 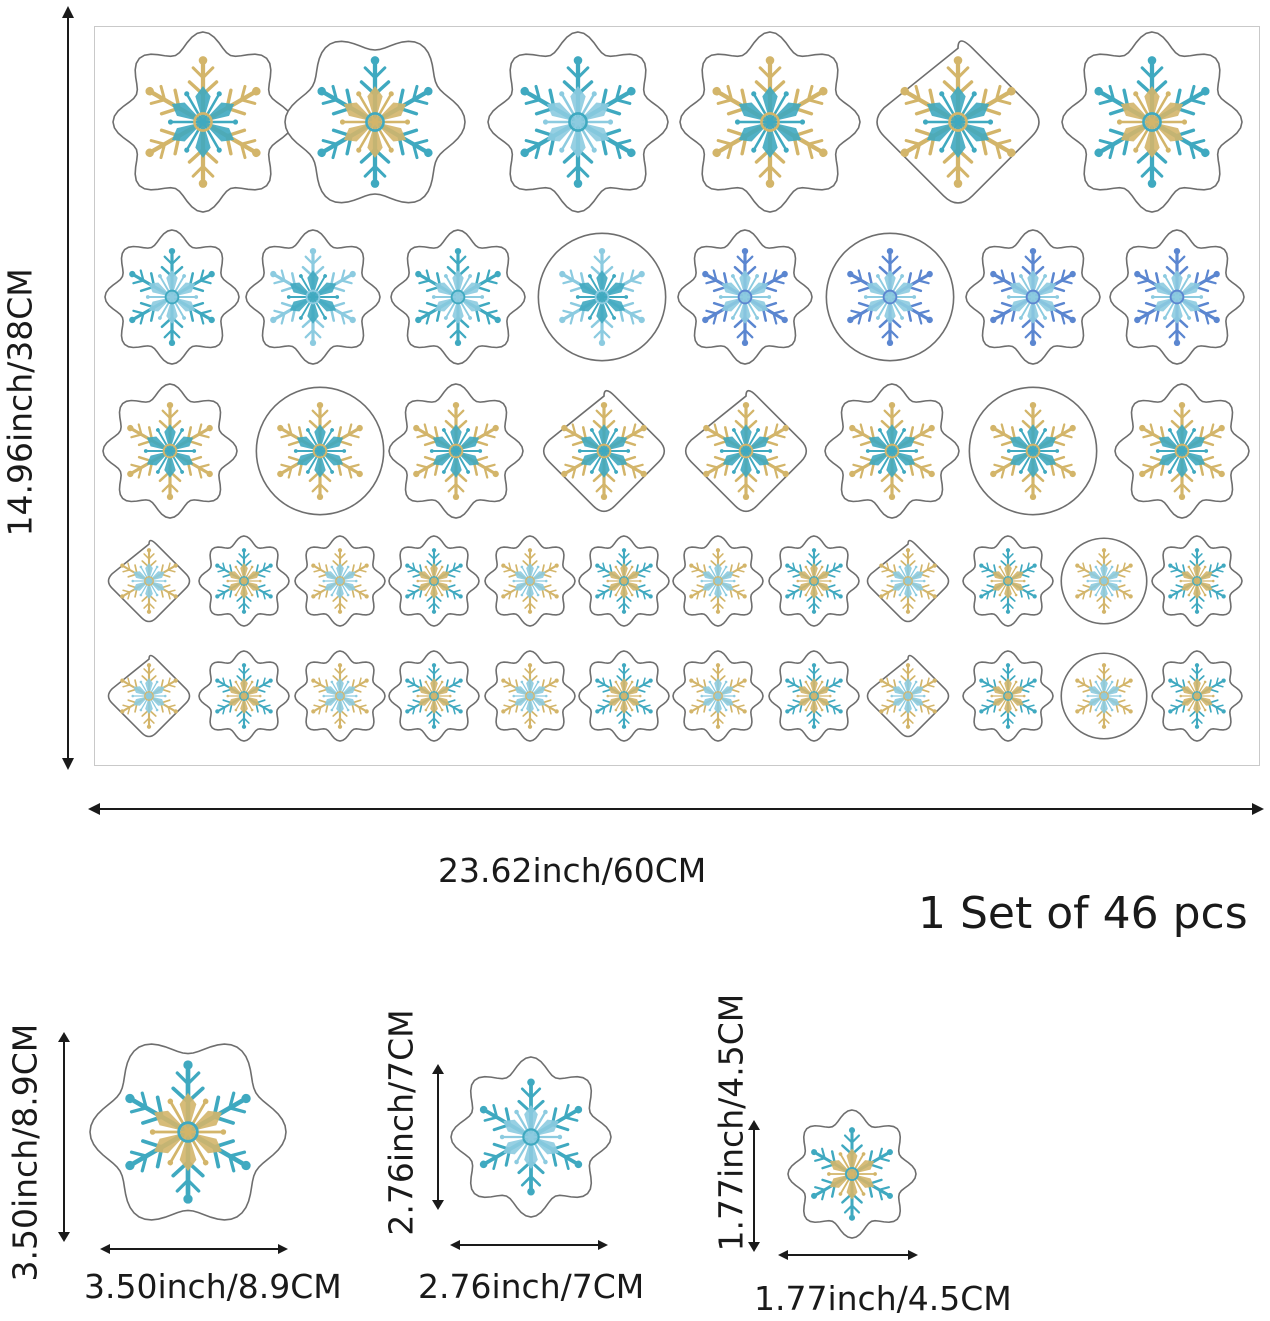 I want to click on large-width-label: 3.50inch/8.9CM, so click(x=213, y=1286).